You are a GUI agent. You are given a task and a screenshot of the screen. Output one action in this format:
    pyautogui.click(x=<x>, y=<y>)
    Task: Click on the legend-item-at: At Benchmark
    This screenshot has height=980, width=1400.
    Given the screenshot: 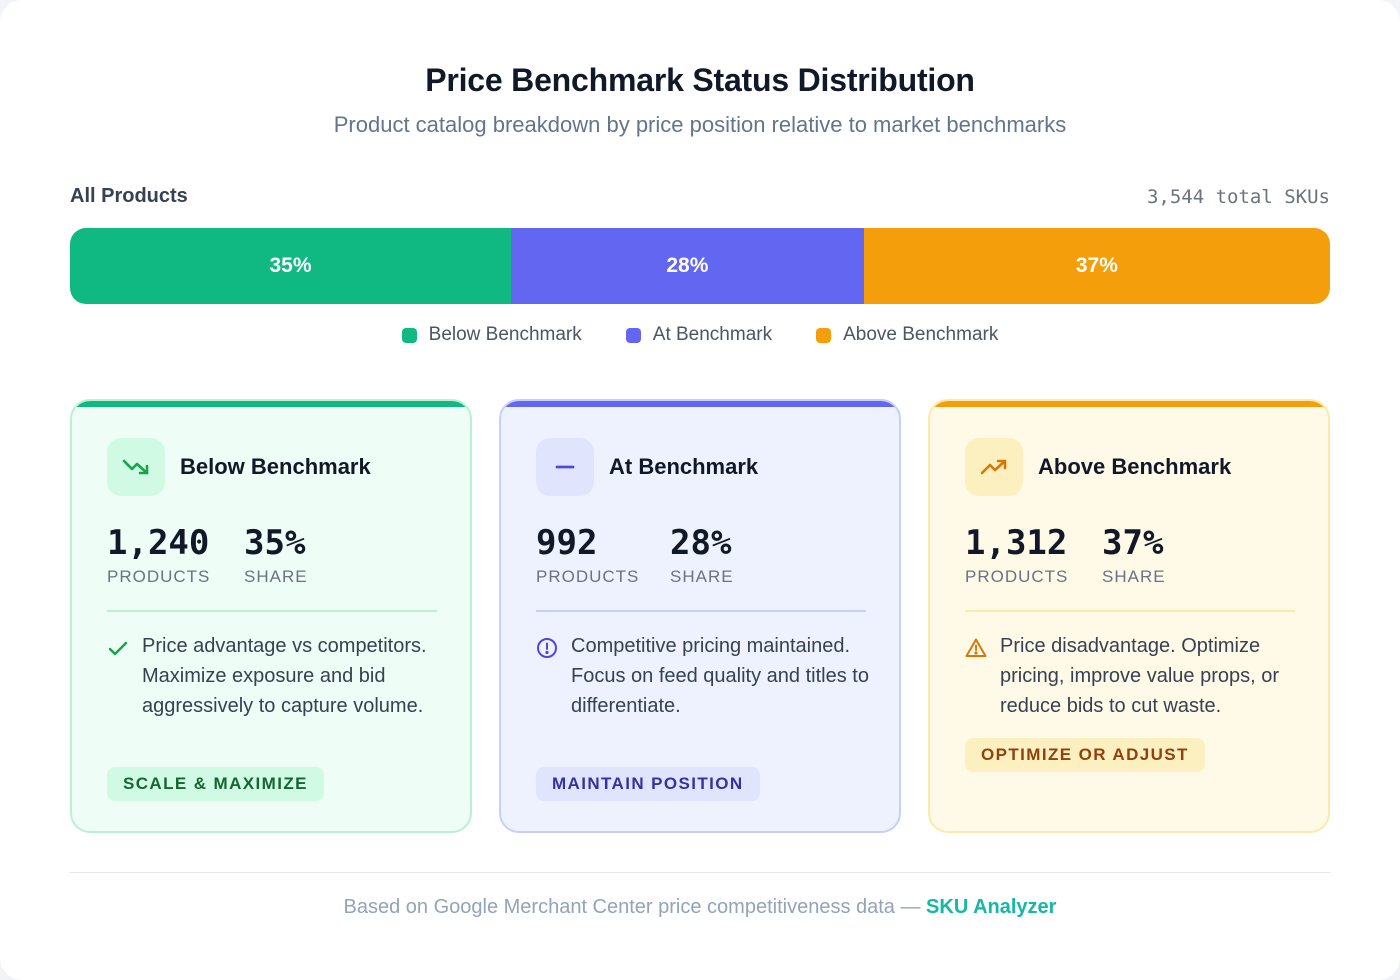 What is the action you would take?
    pyautogui.click(x=699, y=335)
    